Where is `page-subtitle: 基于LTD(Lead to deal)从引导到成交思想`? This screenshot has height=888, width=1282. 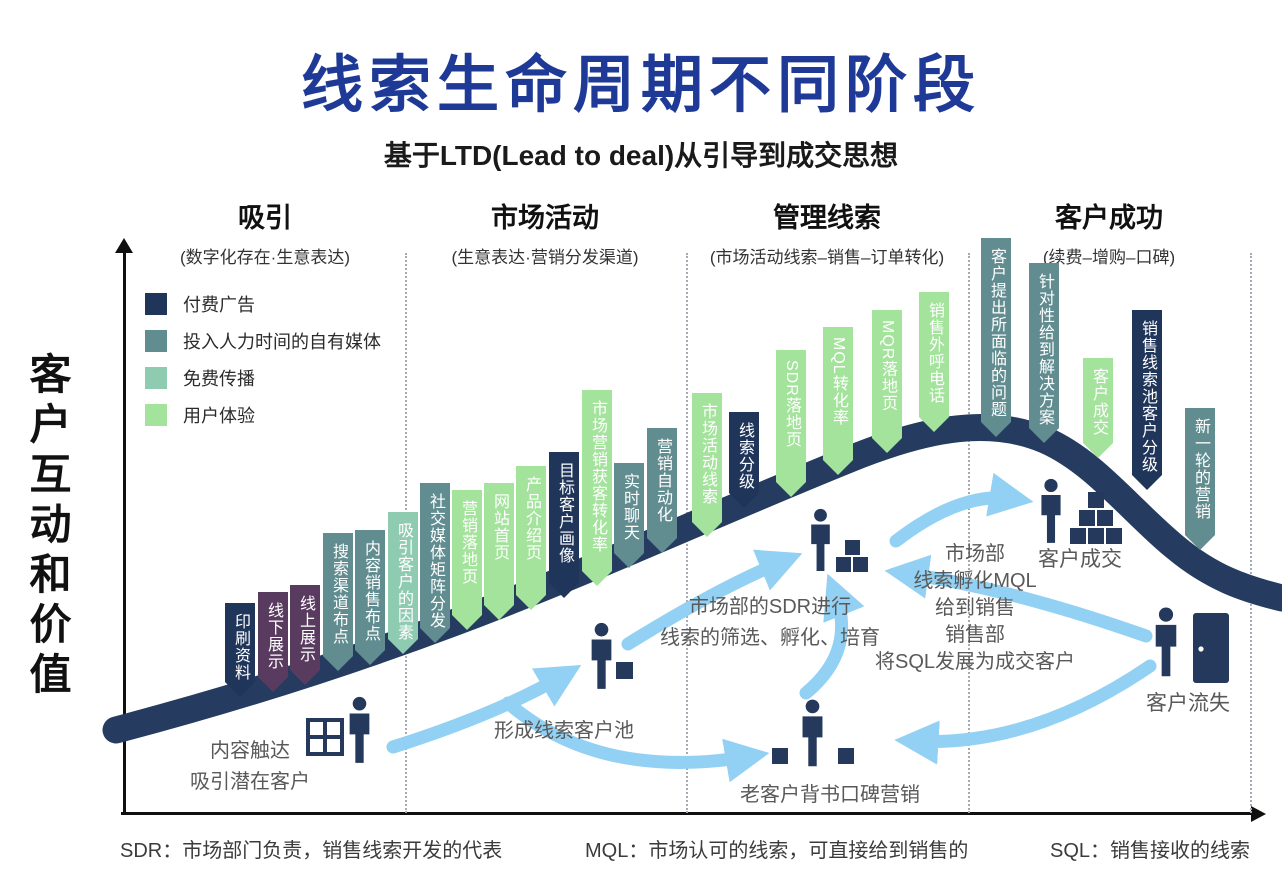 page-subtitle: 基于LTD(Lead to deal)从引导到成交思想 is located at coordinates (641, 155).